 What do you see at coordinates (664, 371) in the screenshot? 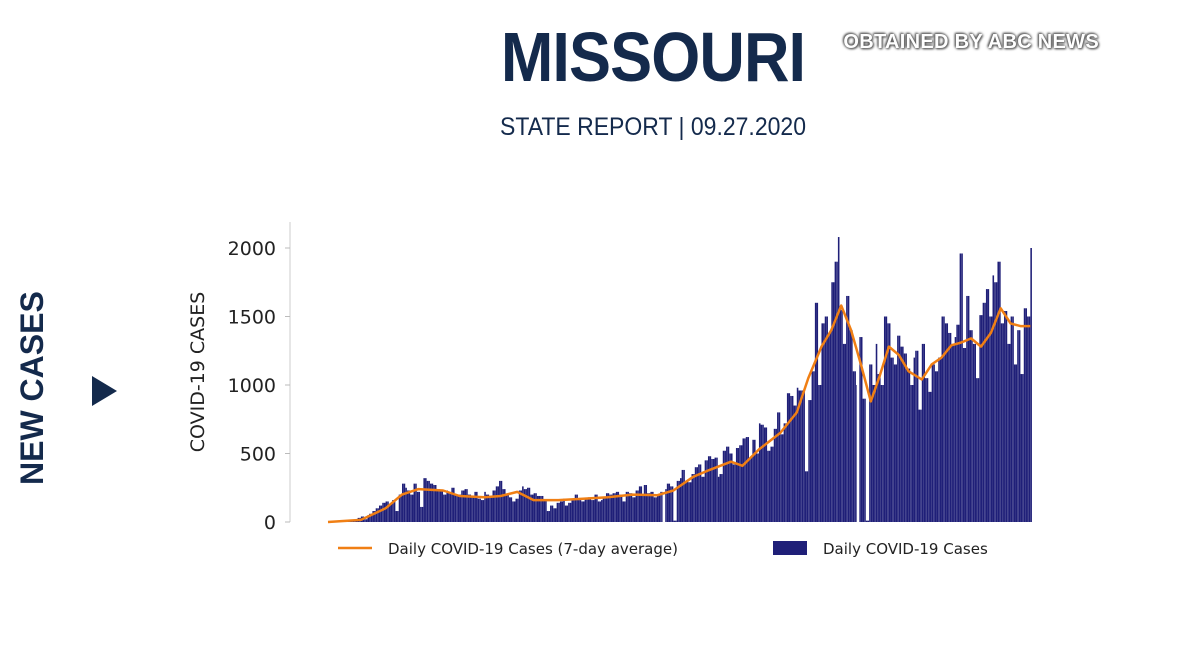
I see `reporting-gap-line` at bounding box center [664, 371].